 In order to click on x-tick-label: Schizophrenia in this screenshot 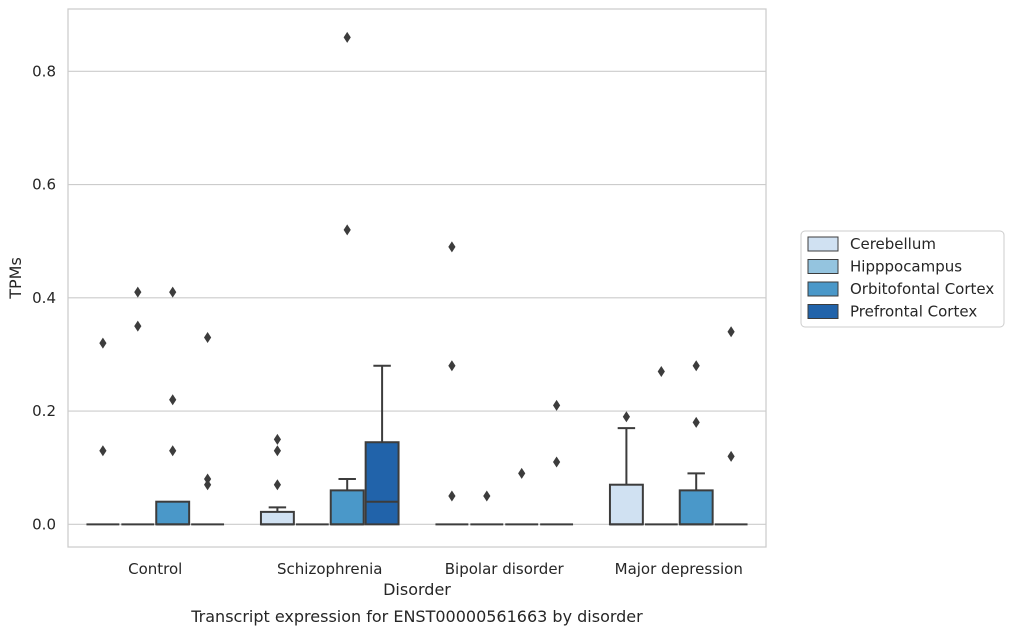, I will do `click(329, 569)`.